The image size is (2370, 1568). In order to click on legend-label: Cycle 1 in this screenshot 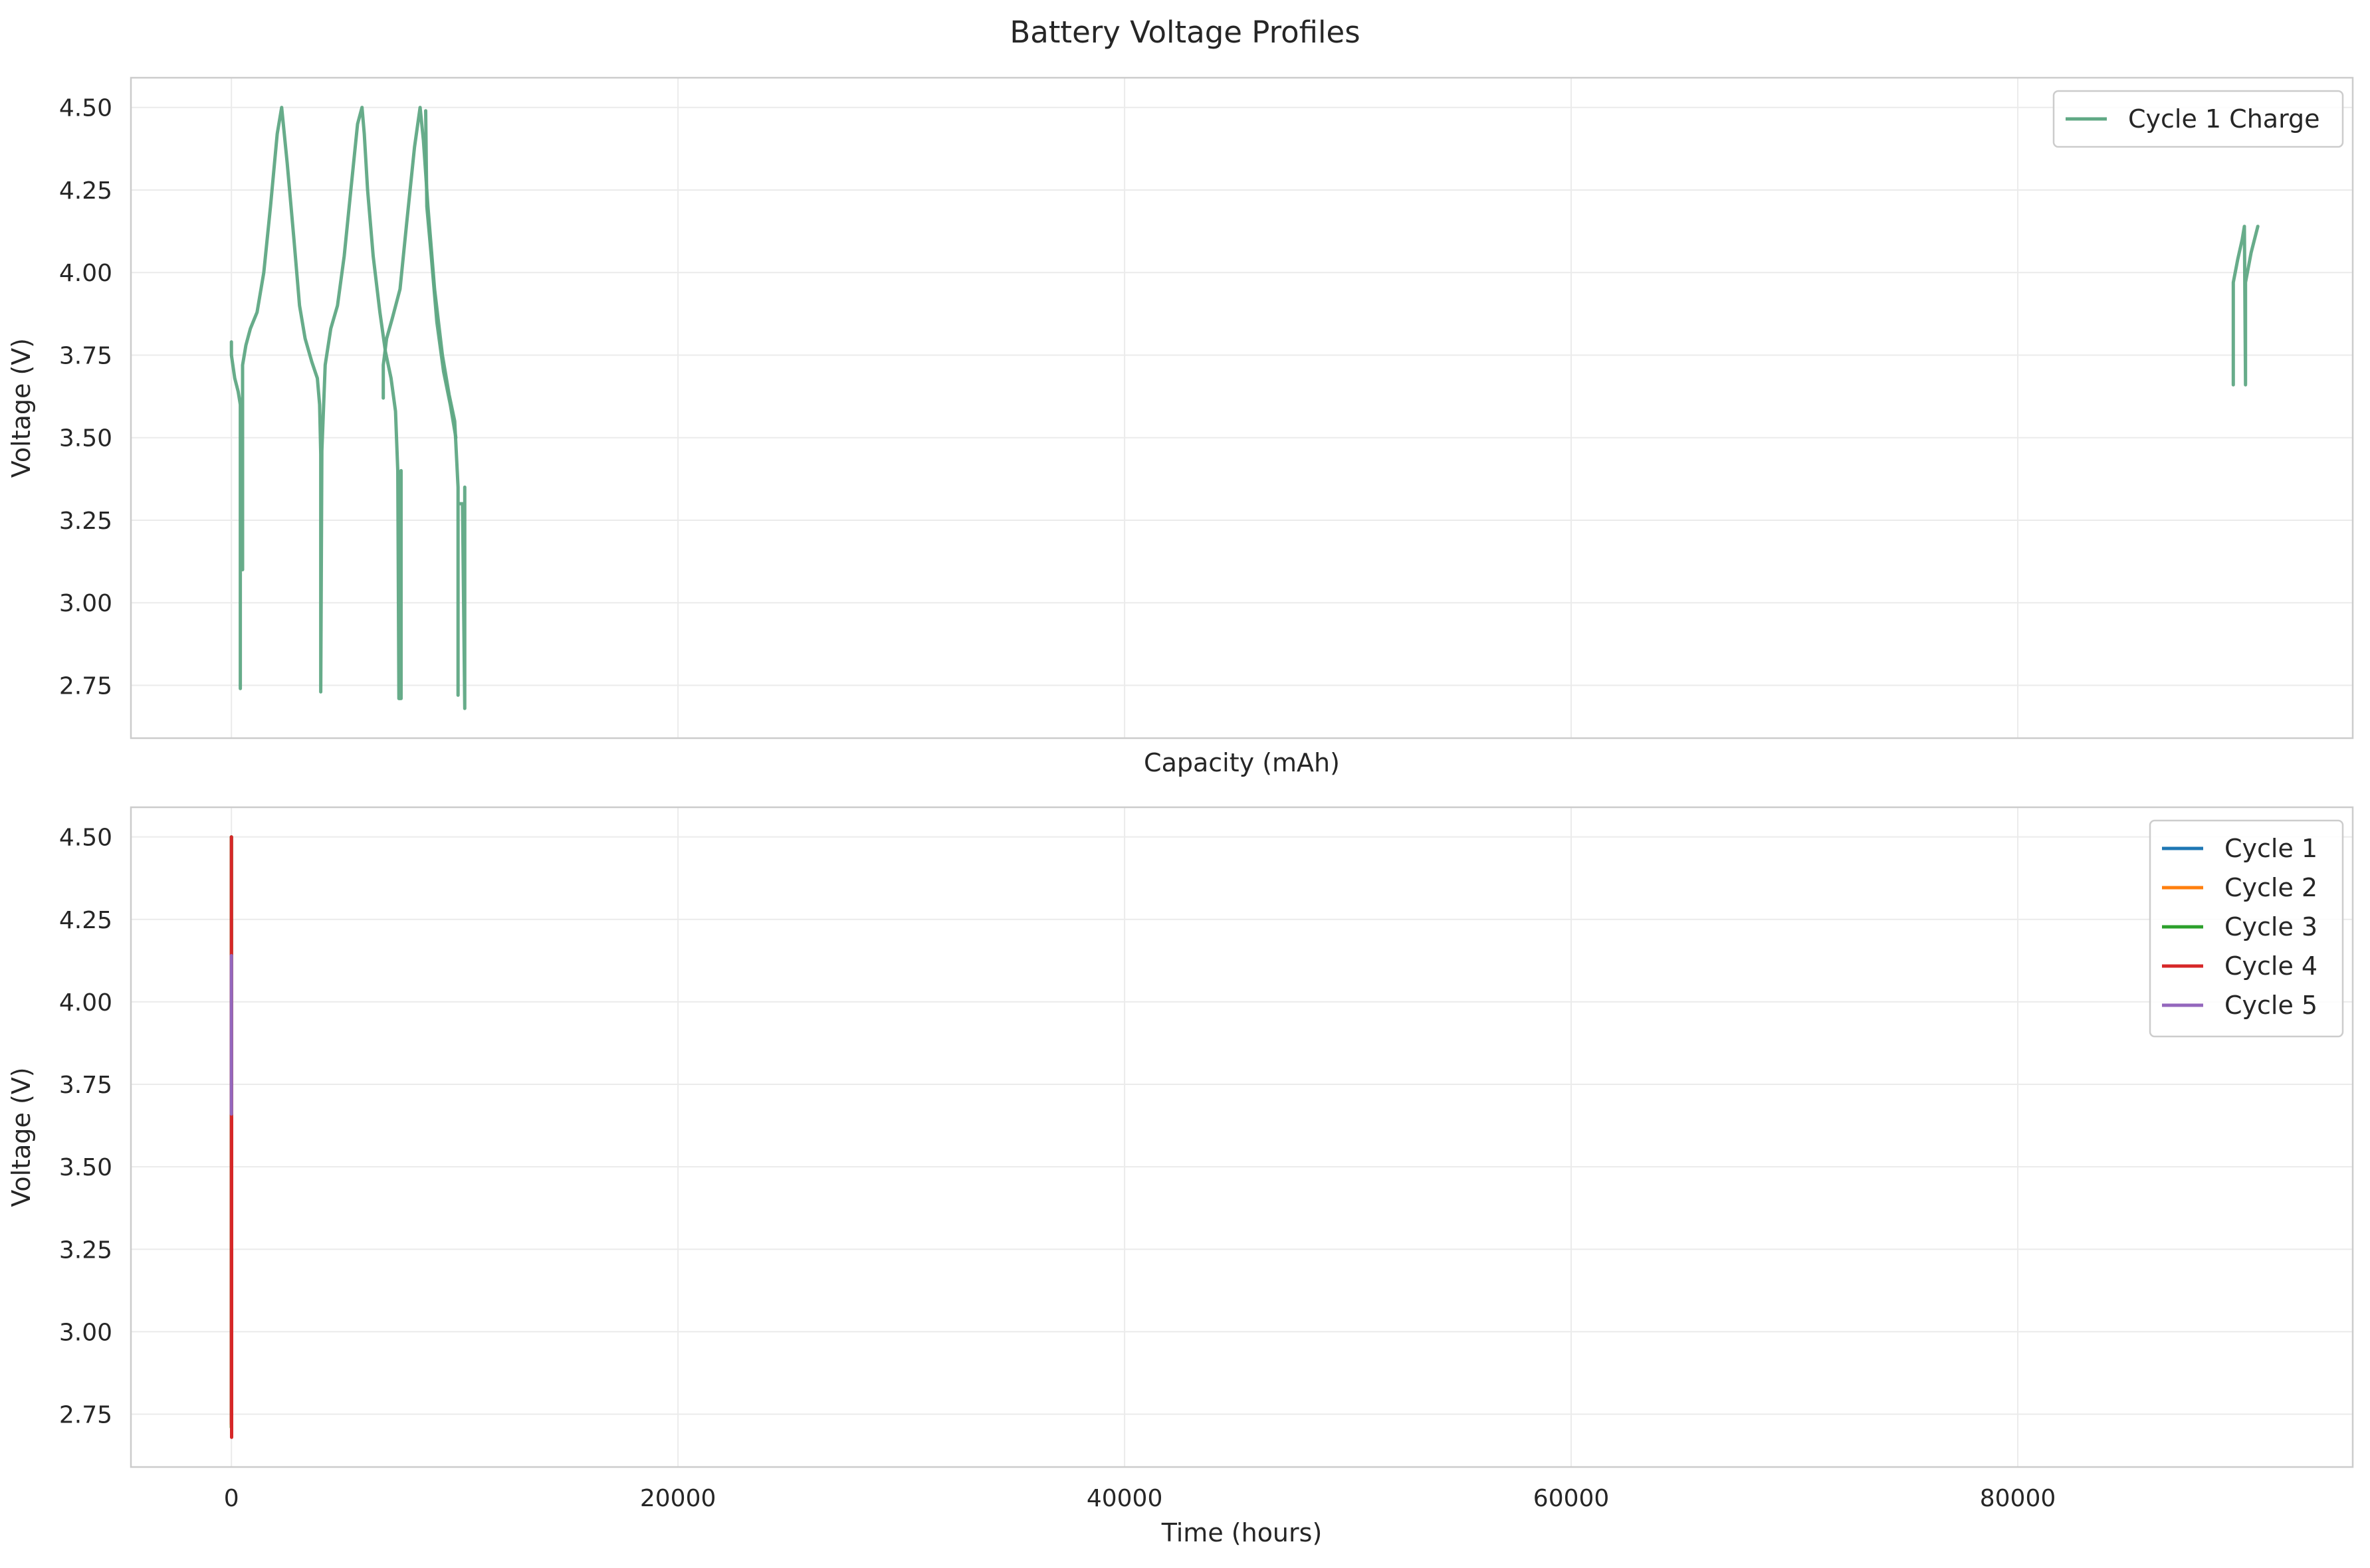, I will do `click(2271, 848)`.